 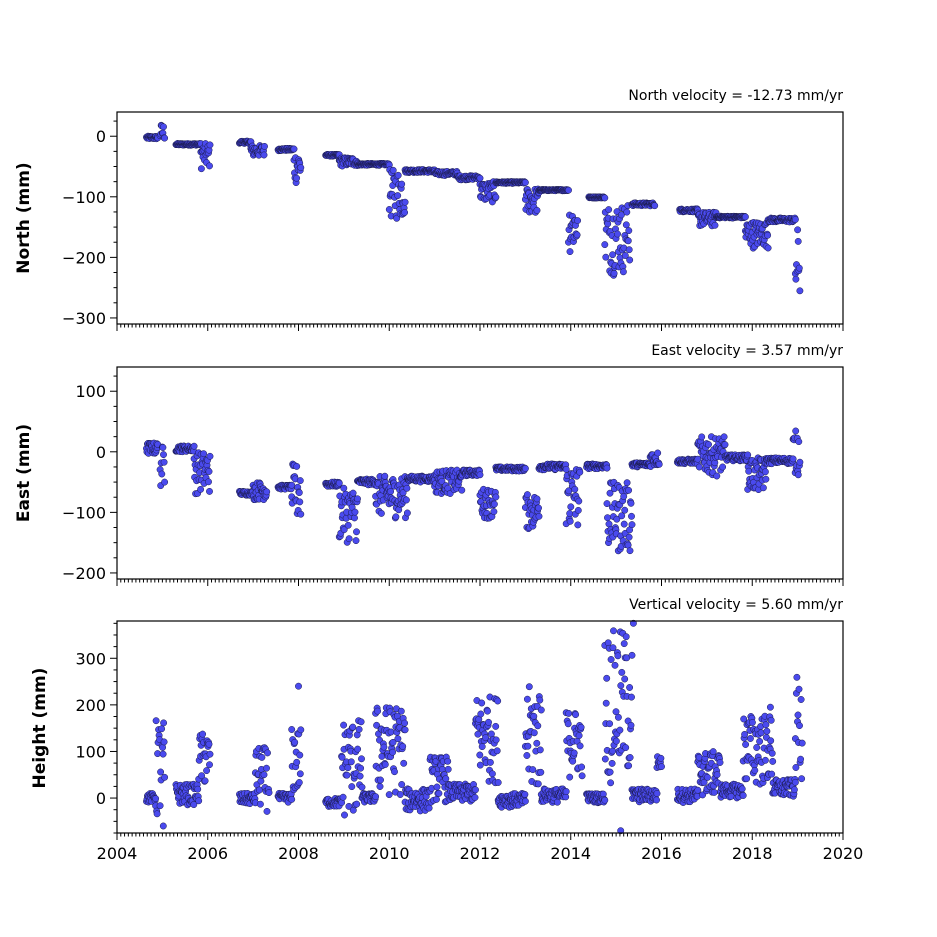 What do you see at coordinates (570, 853) in the screenshot?
I see `x-tick-label: 2014` at bounding box center [570, 853].